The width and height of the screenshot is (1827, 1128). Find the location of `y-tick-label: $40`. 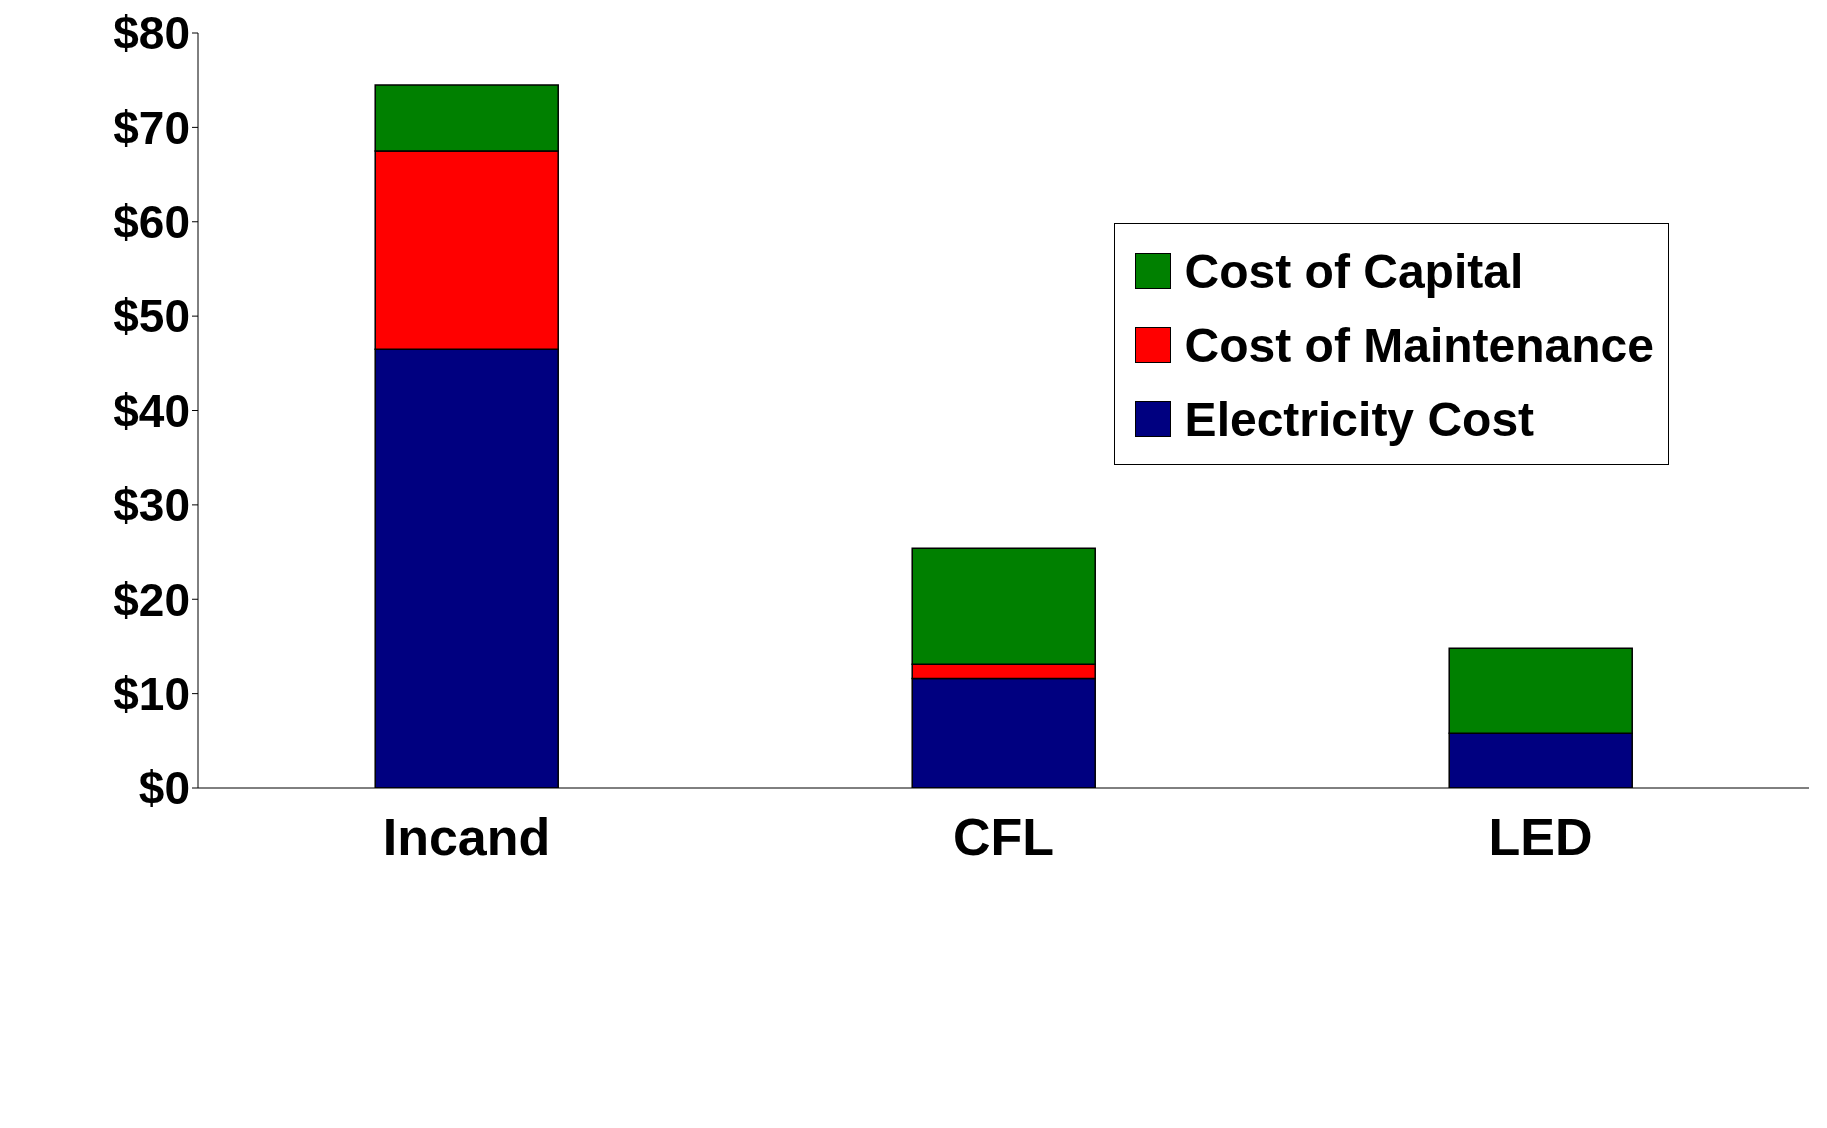

y-tick-label: $40 is located at coordinates (151, 410).